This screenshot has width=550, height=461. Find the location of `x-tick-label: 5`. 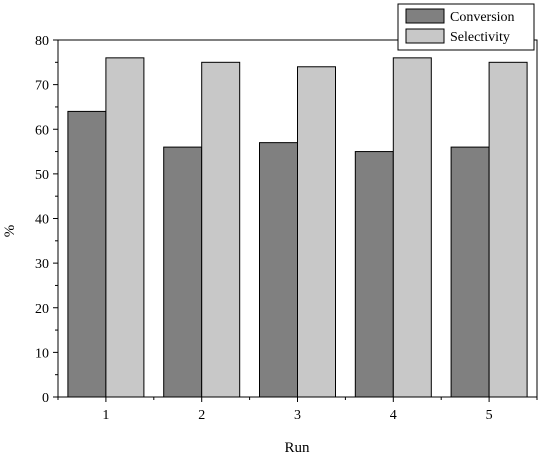

x-tick-label: 5 is located at coordinates (489, 415).